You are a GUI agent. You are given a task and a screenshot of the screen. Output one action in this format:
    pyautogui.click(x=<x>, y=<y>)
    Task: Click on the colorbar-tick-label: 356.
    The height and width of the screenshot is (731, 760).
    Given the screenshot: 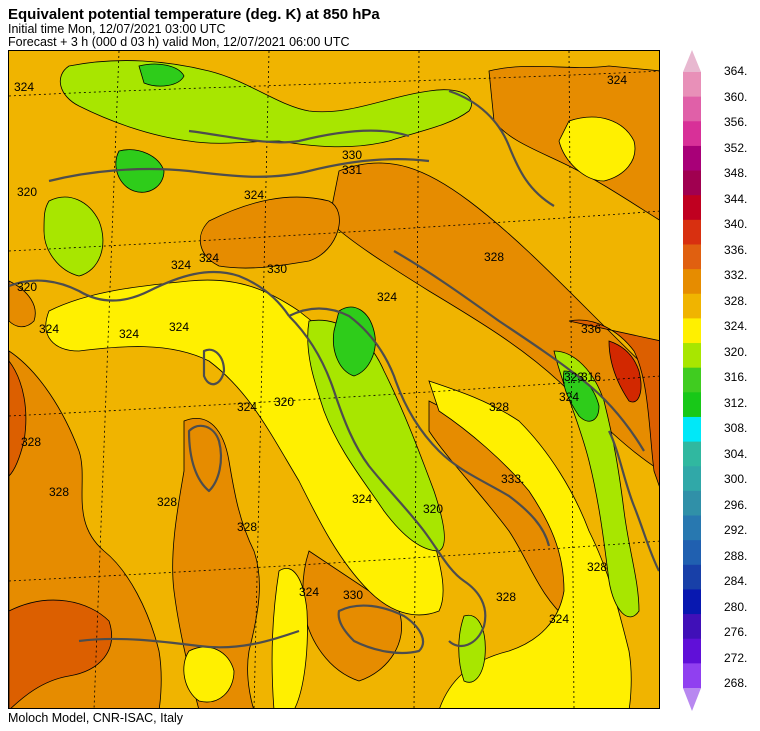 What is the action you would take?
    pyautogui.click(x=736, y=122)
    